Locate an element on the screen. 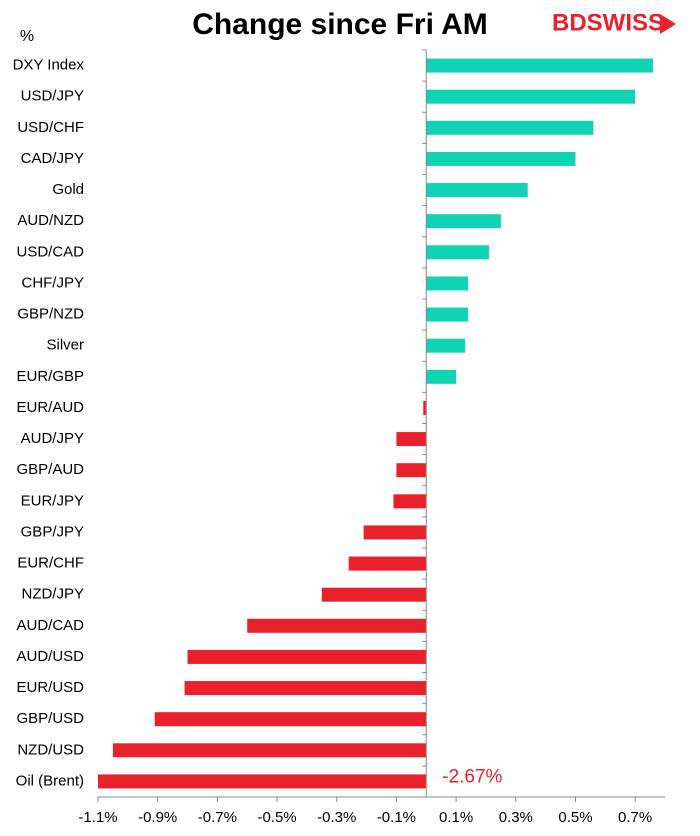 The width and height of the screenshot is (700, 836). category-label: EUR/AUD is located at coordinates (50, 407).